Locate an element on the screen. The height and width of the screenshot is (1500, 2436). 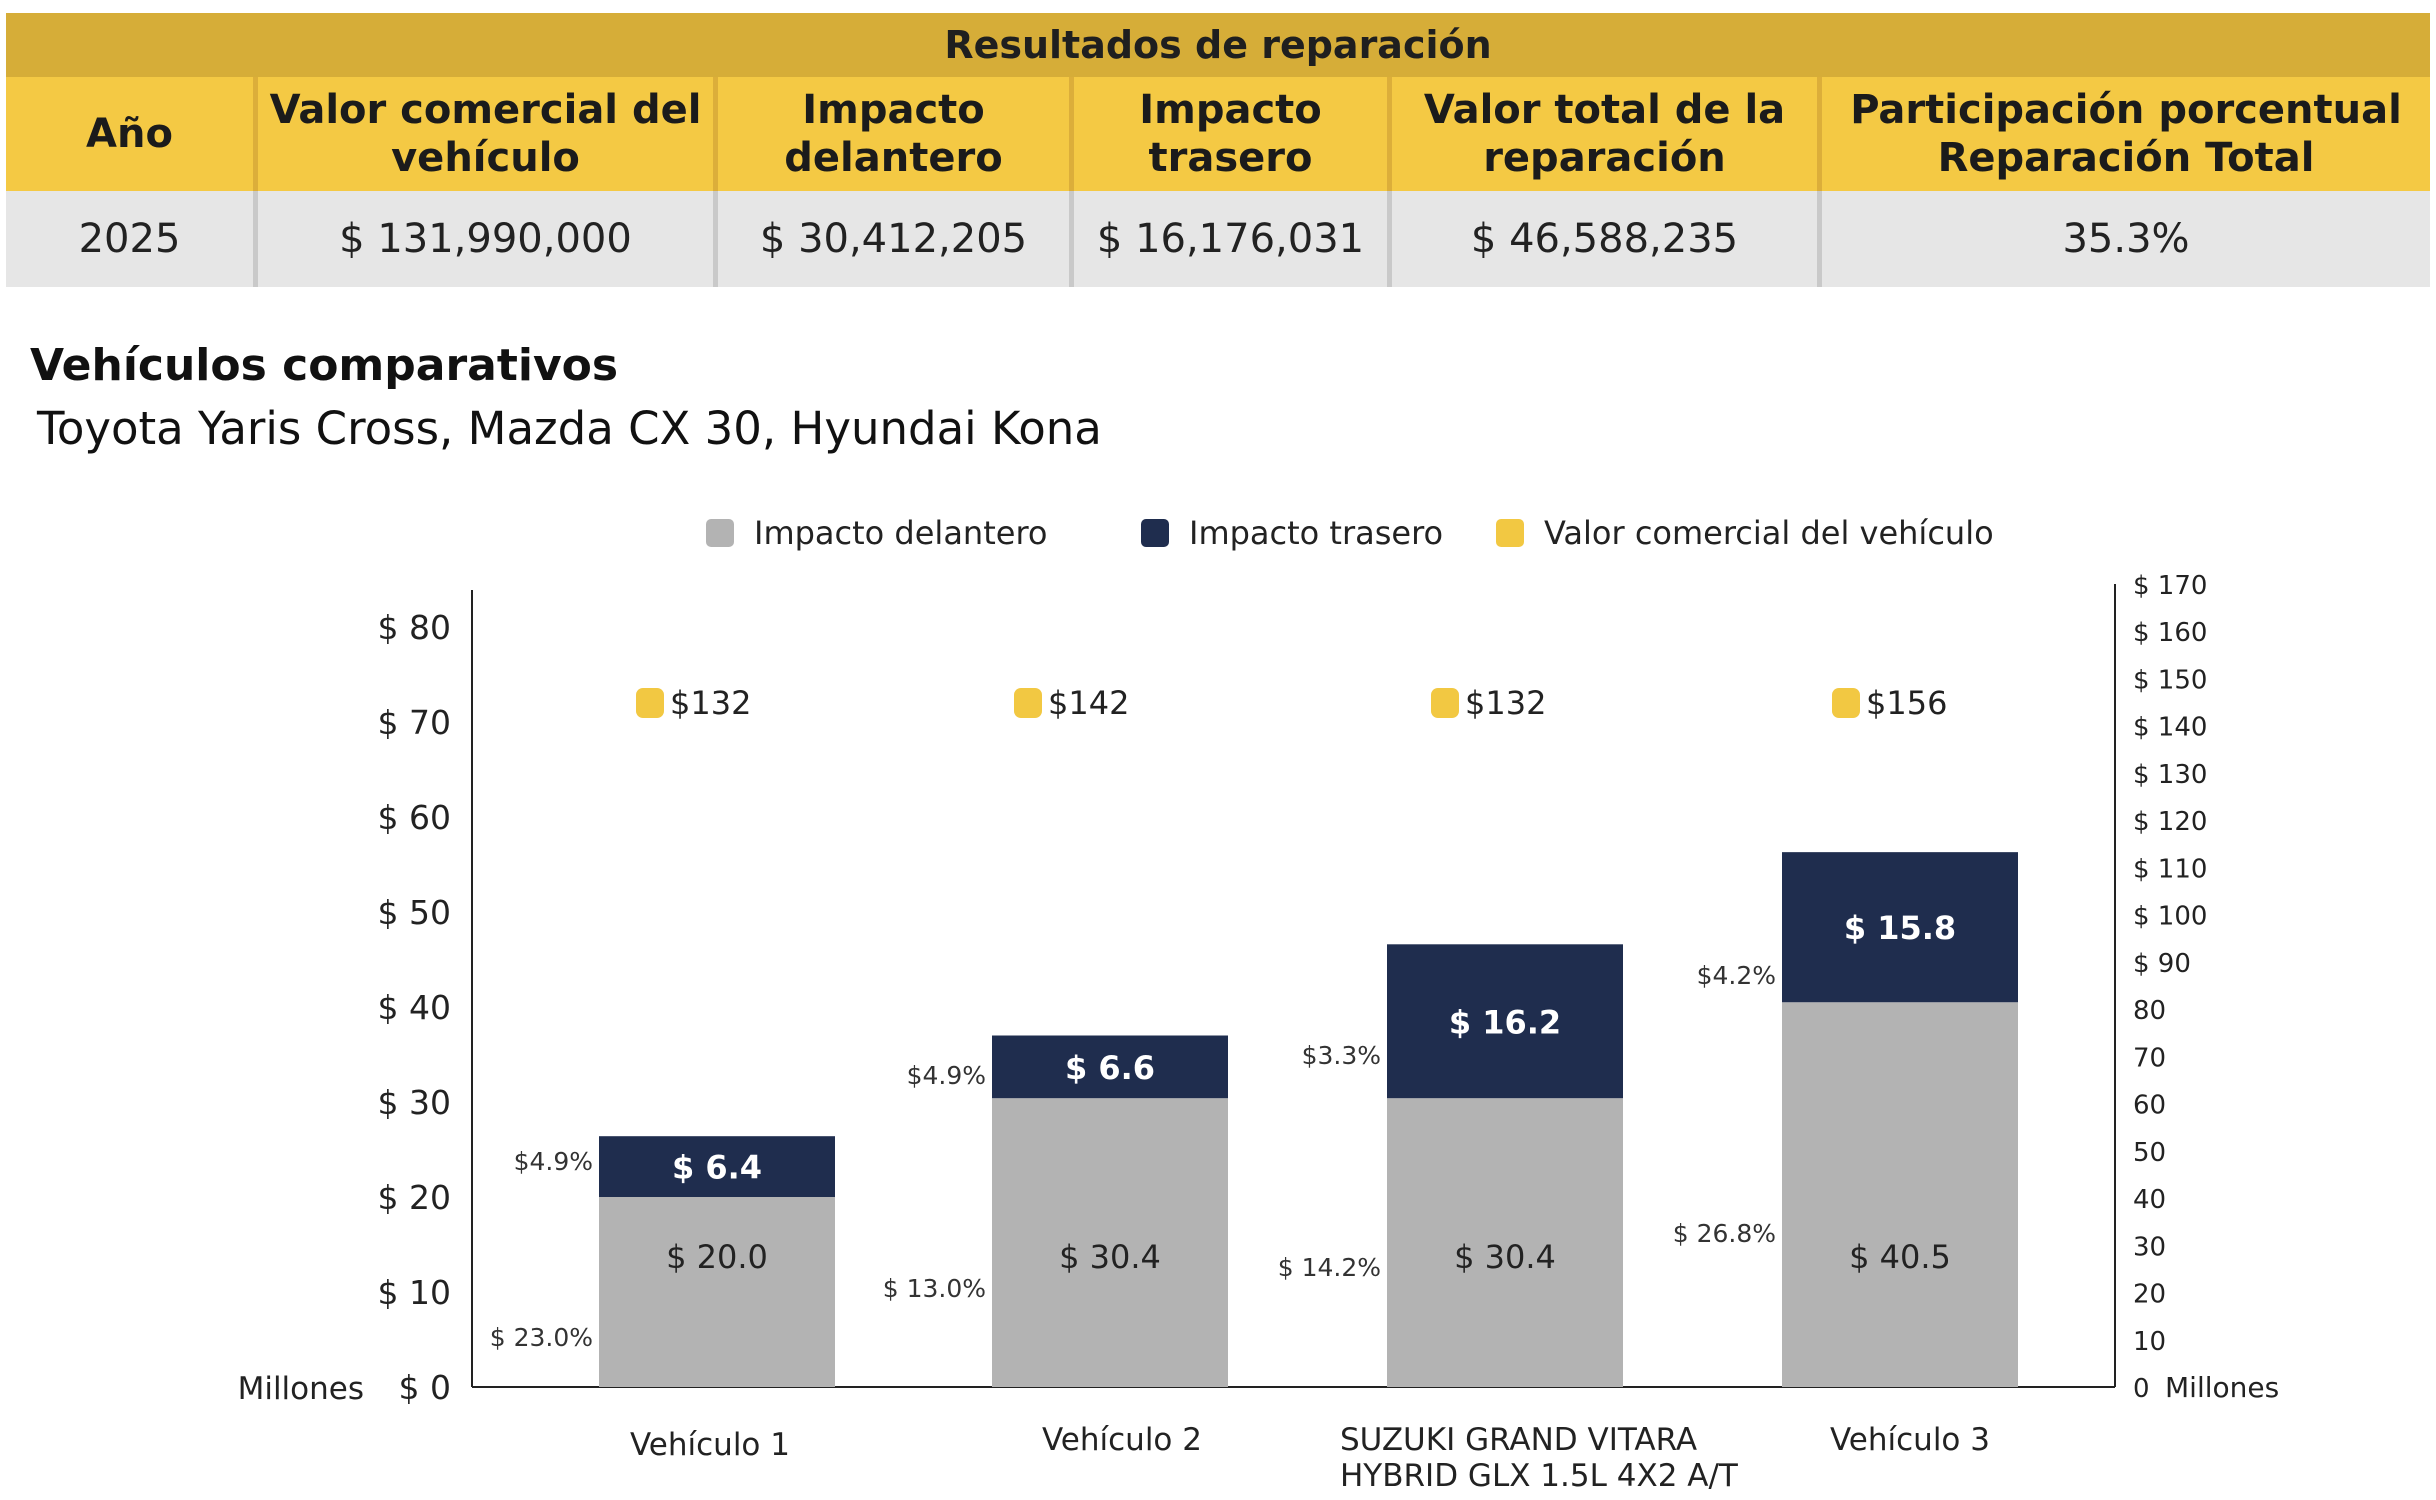
left-tick-label: $ 50 is located at coordinates (414, 912).